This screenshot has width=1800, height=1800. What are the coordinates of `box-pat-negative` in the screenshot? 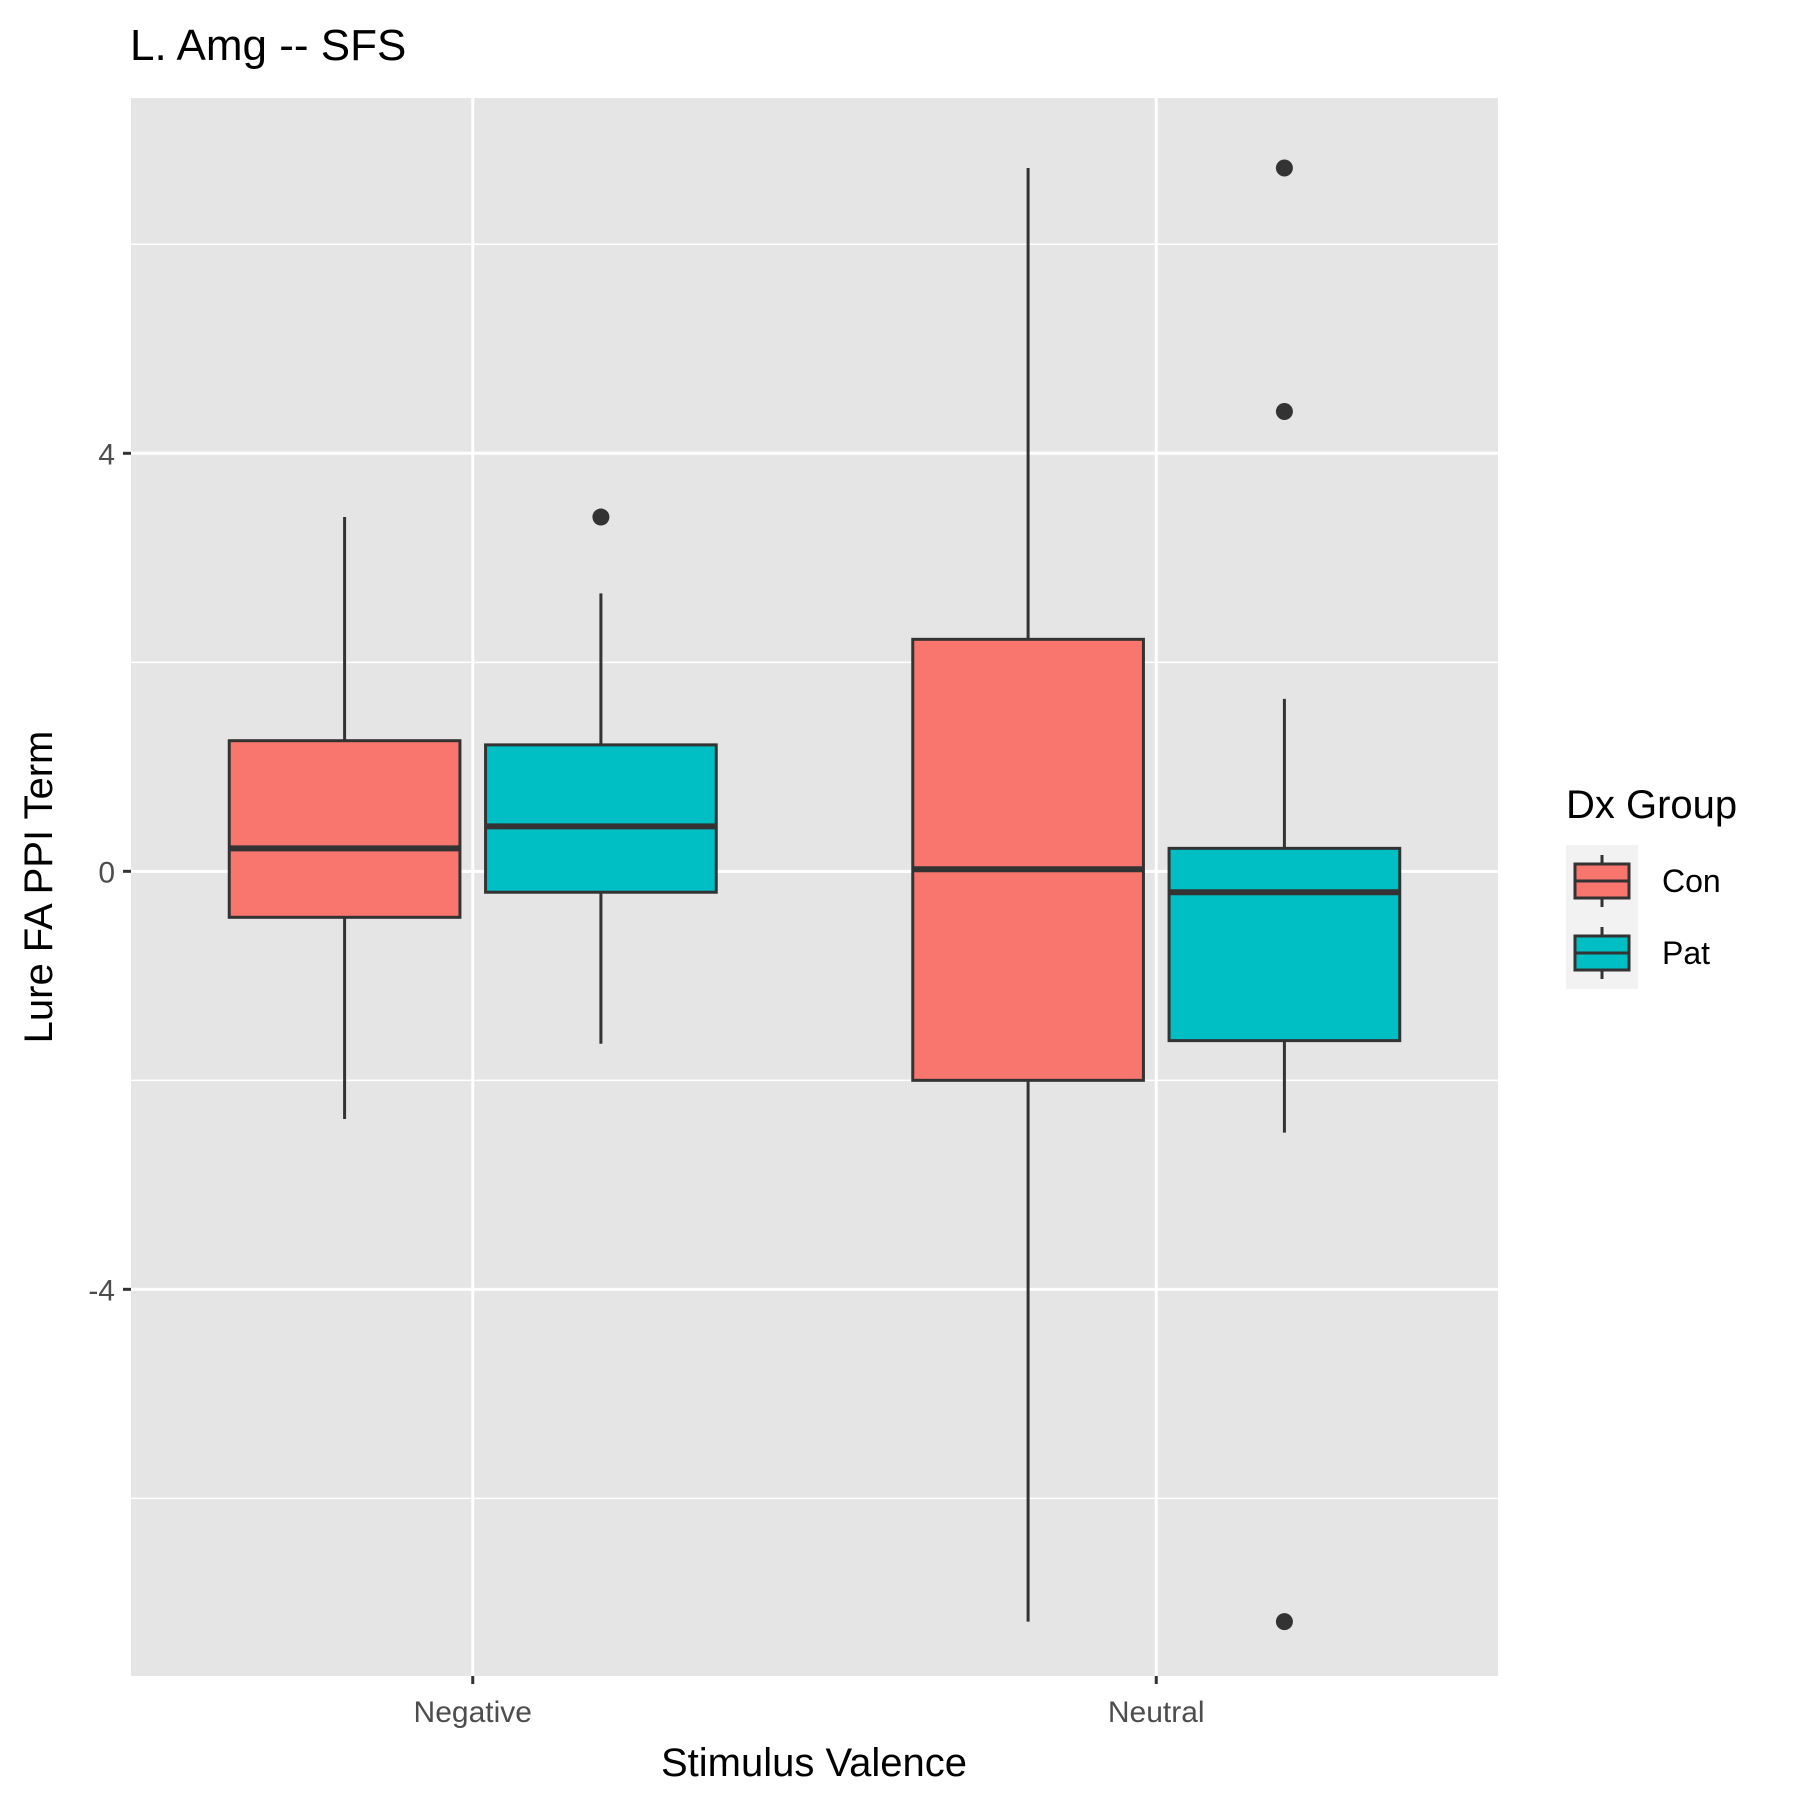 It's located at (601, 776).